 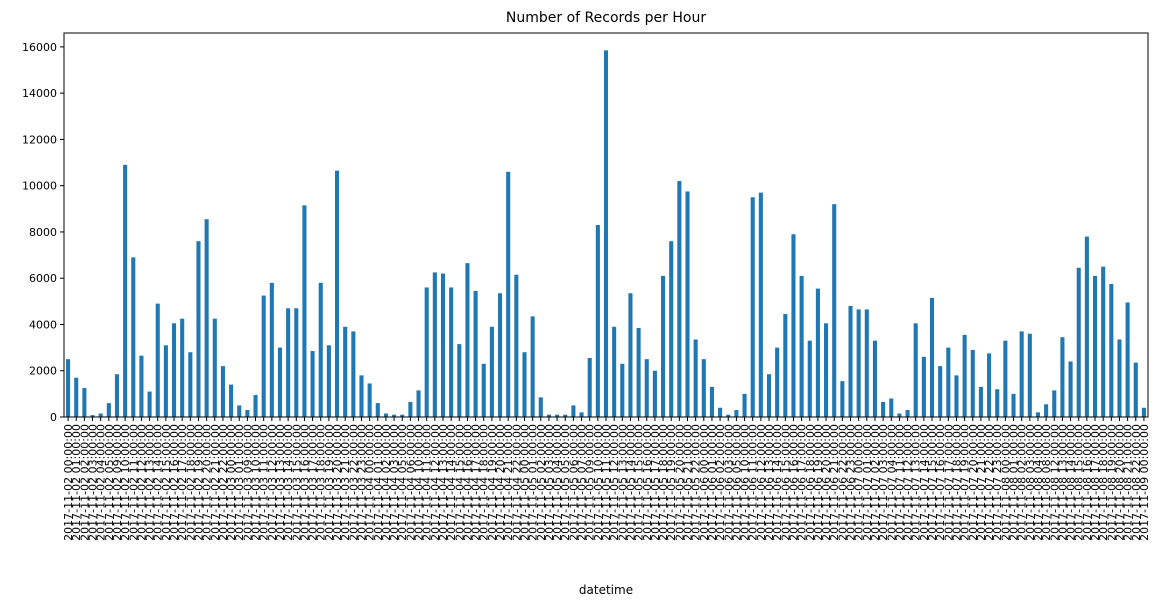 I want to click on x-tick-label: 2017-11-04 06:00:00, so click(x=410, y=482).